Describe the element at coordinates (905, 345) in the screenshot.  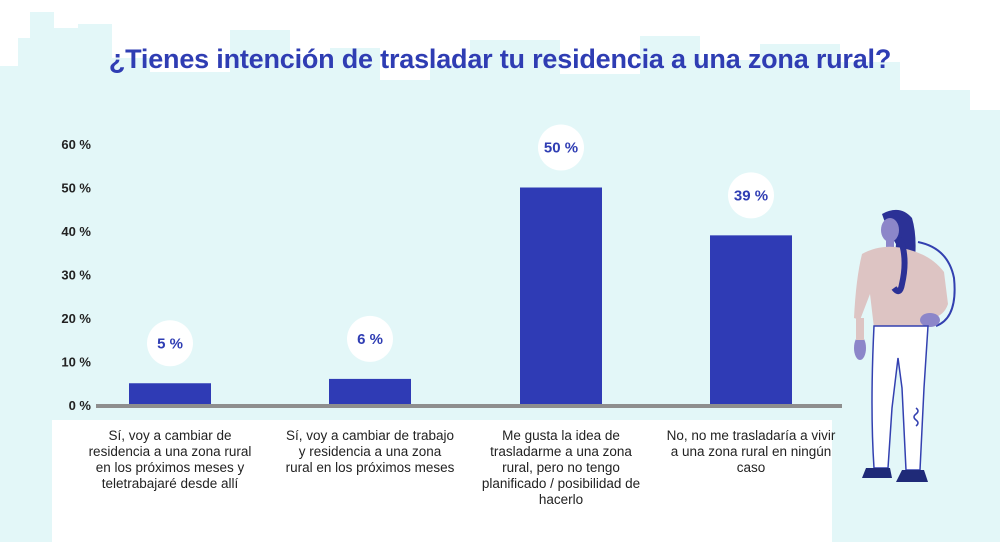
I see `standing-woman-illustration` at that location.